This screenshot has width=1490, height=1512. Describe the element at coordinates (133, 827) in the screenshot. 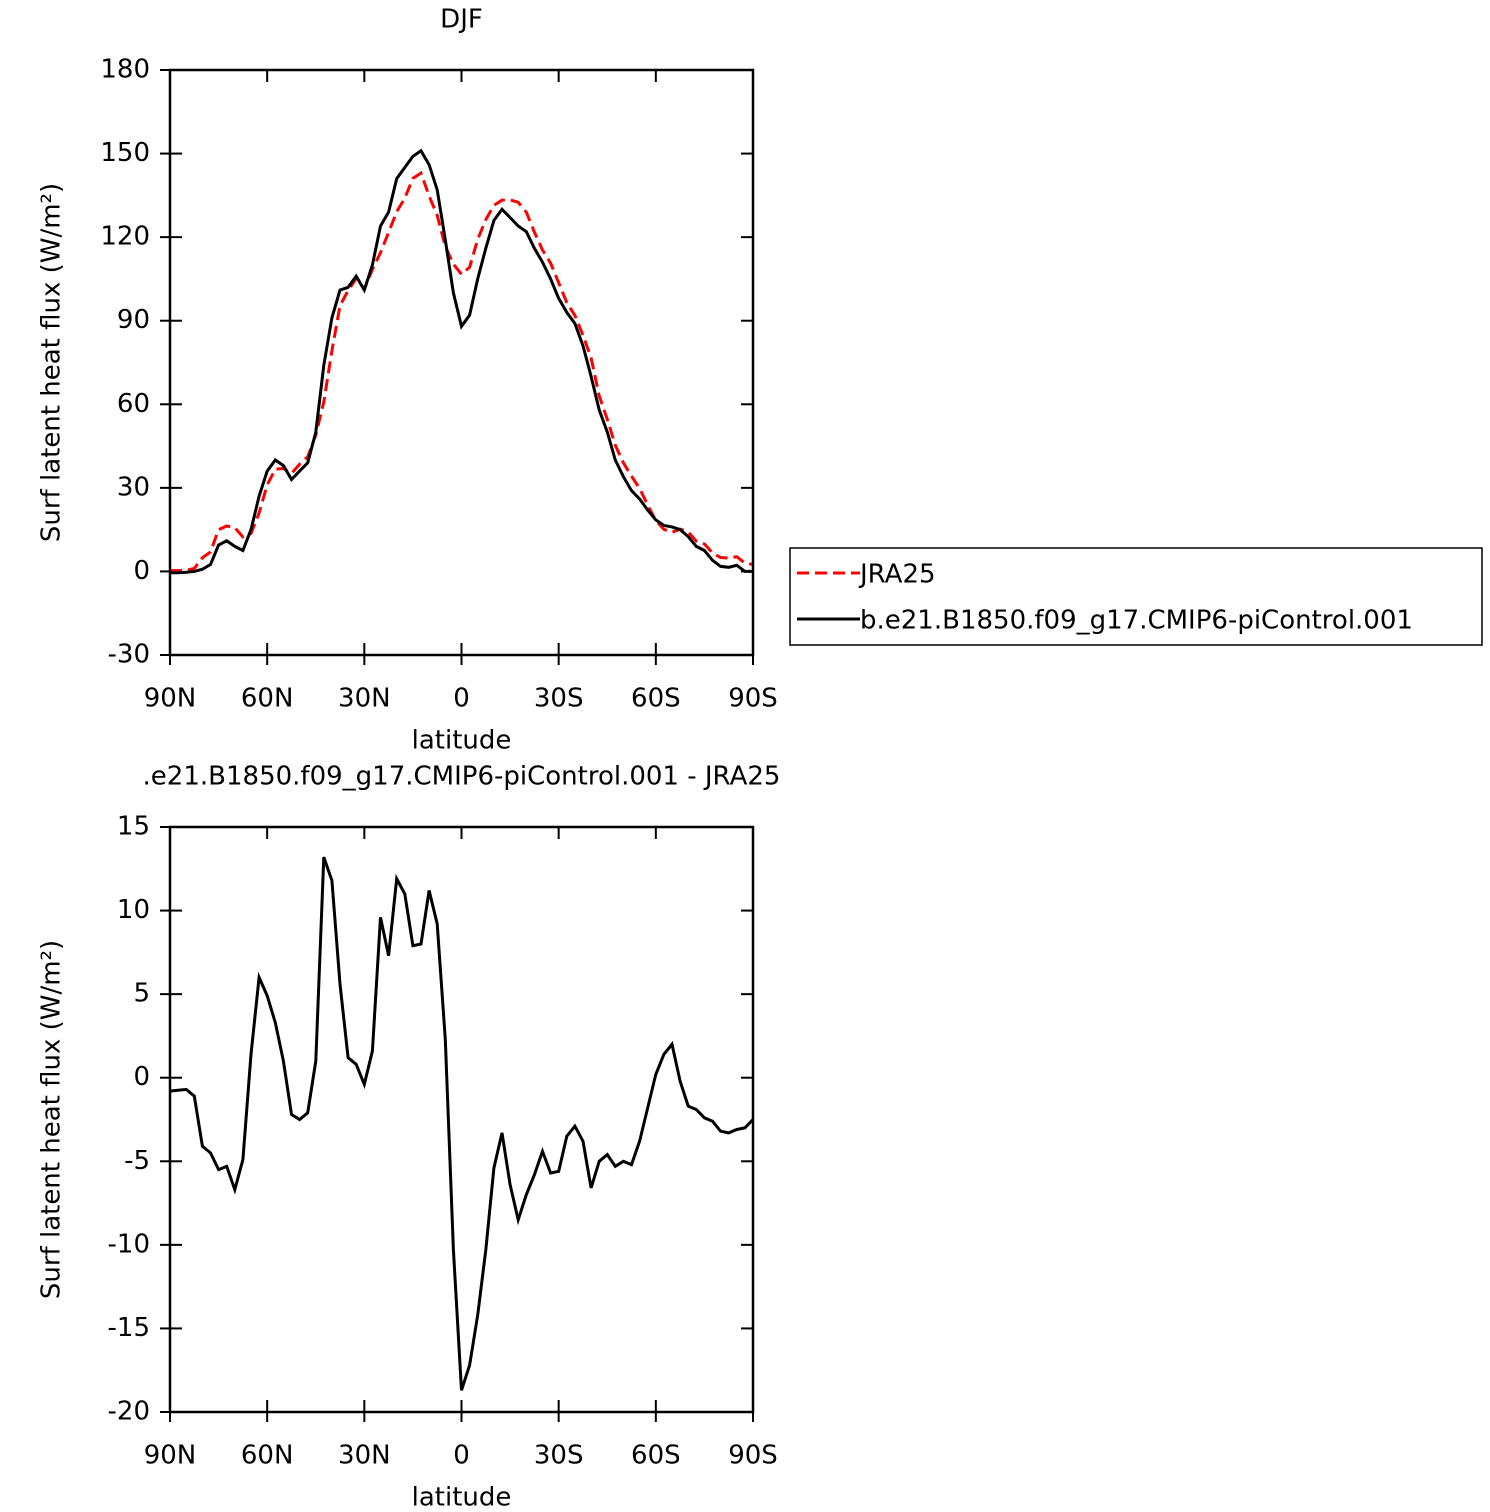

I see `y-tick-label: 15` at that location.